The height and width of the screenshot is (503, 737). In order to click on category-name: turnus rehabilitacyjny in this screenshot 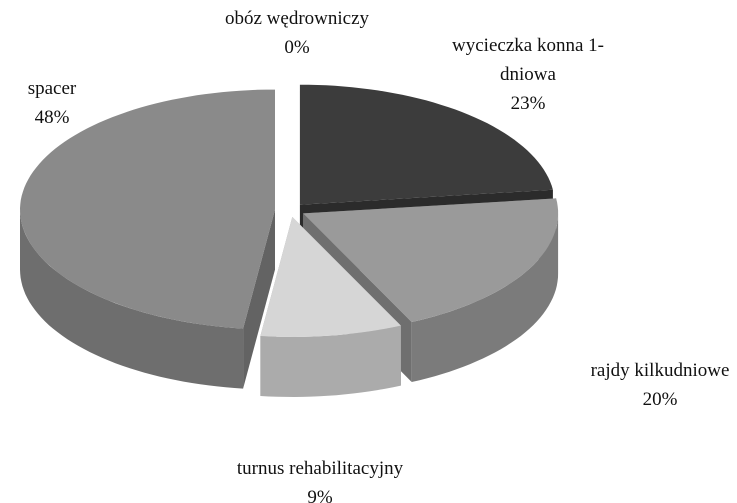, I will do `click(320, 468)`.